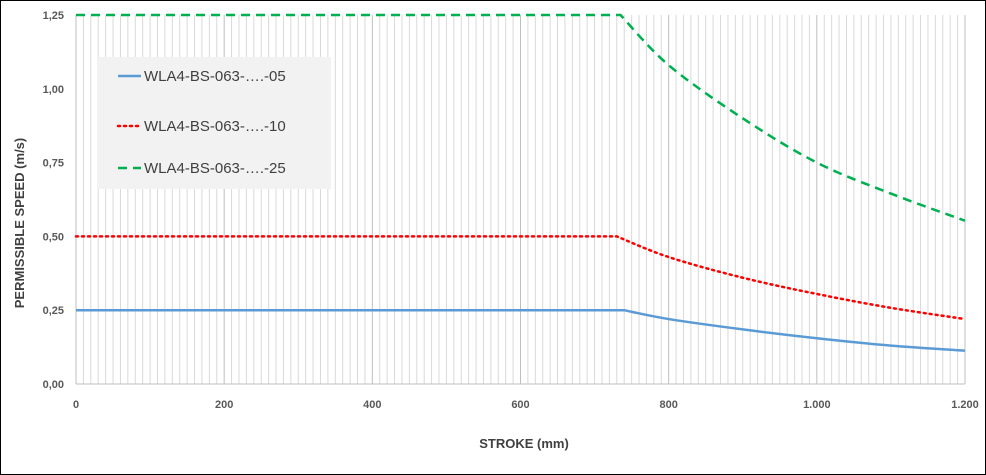  Describe the element at coordinates (965, 405) in the screenshot. I see `x-tick-label: 1.200` at that location.